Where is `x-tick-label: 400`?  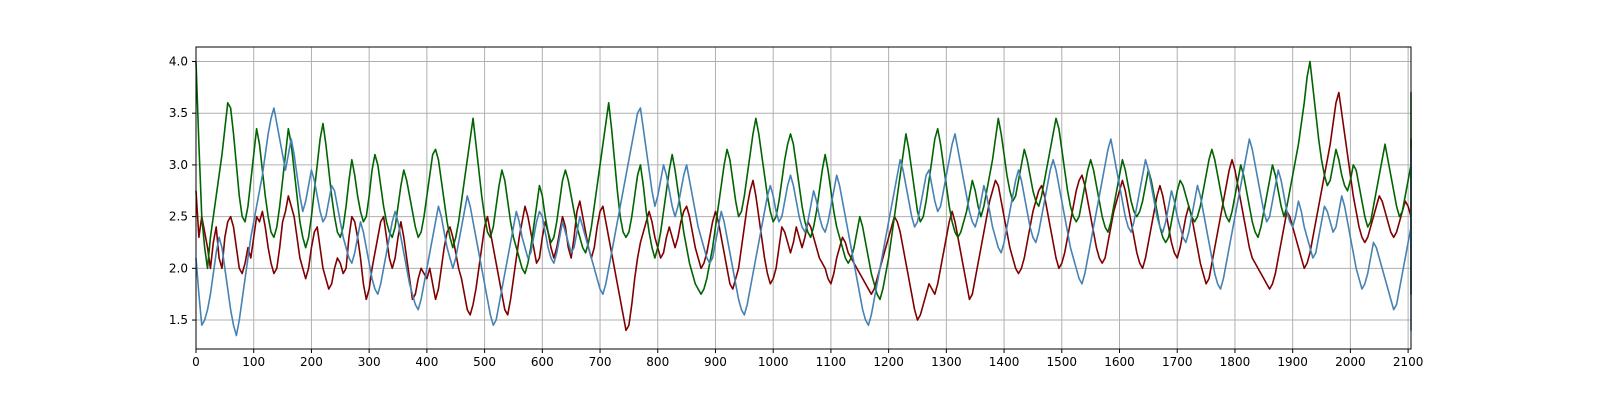
x-tick-label: 400 is located at coordinates (426, 362).